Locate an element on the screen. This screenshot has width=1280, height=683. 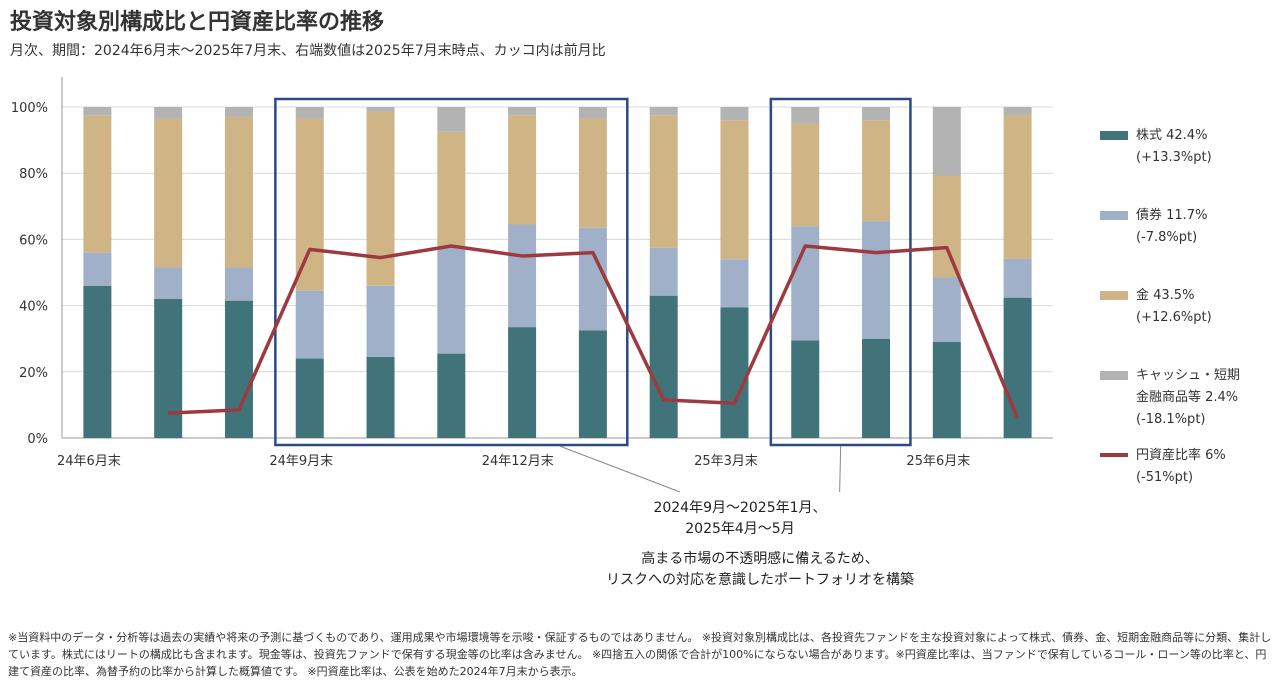
annotation-period: 2024年9月～2025年1月、 2025年4月～5月 is located at coordinates (740, 519).